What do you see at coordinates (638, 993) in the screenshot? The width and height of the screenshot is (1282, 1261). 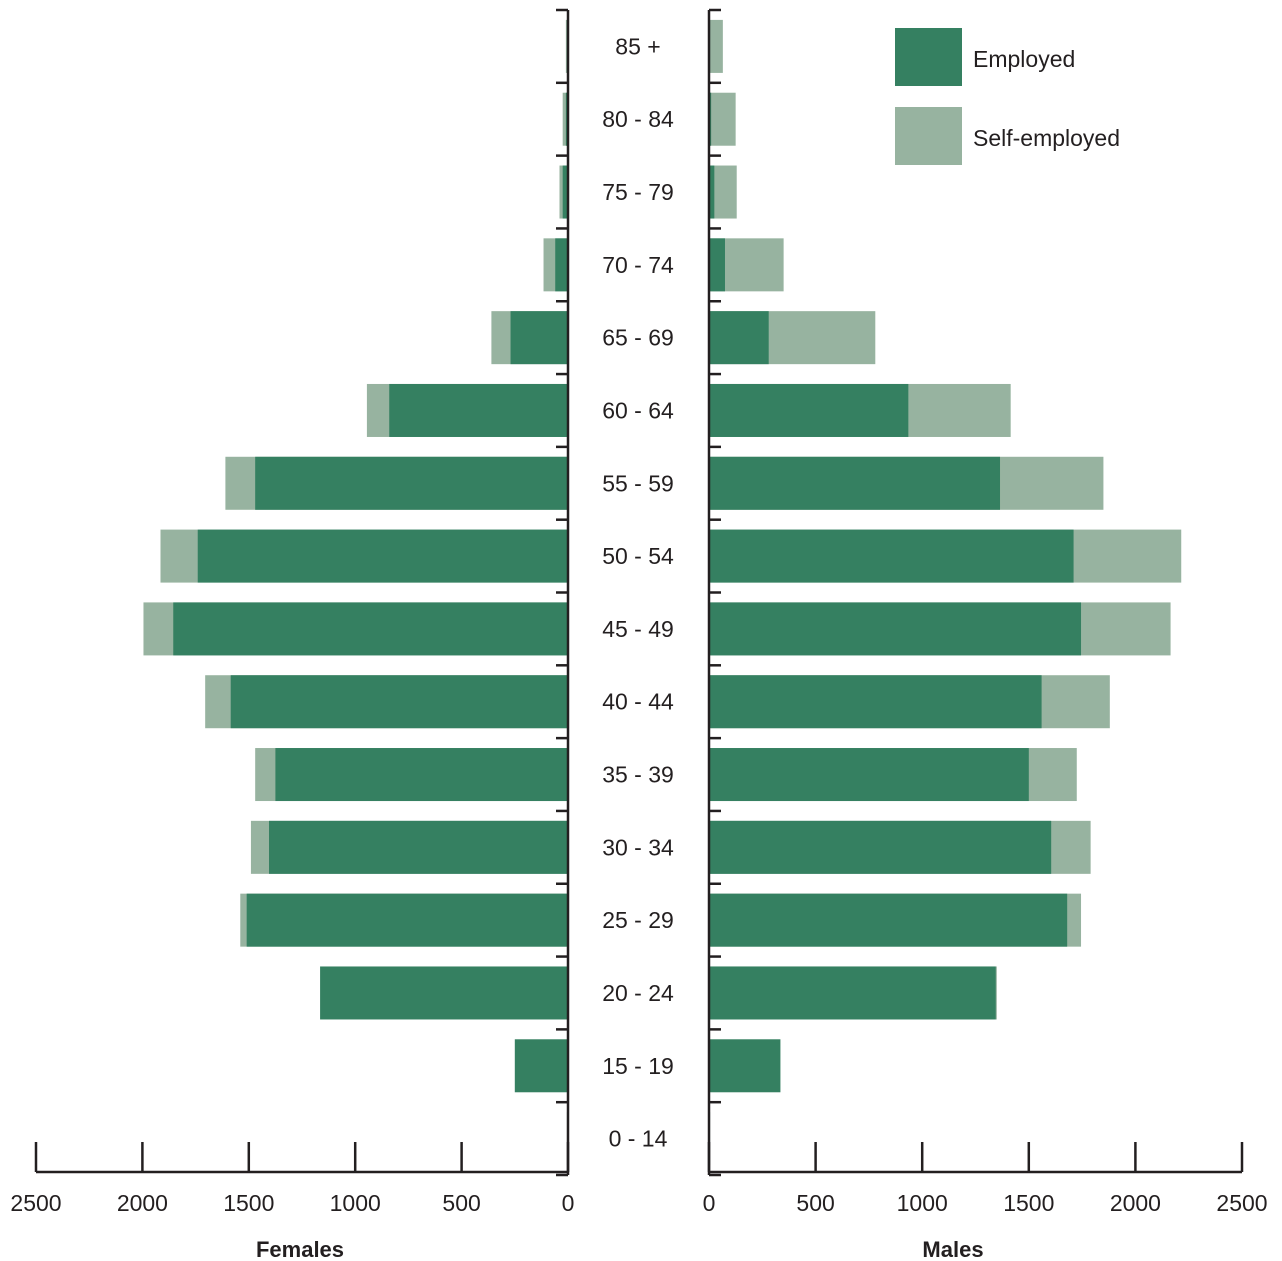 I see `category-label-20-24: 20 - 24` at bounding box center [638, 993].